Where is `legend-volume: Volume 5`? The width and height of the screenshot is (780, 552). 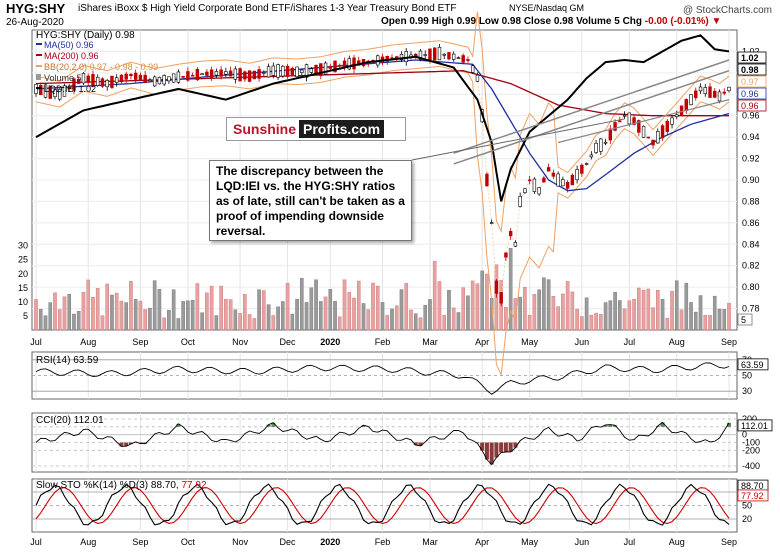 legend-volume: Volume 5 is located at coordinates (63, 78).